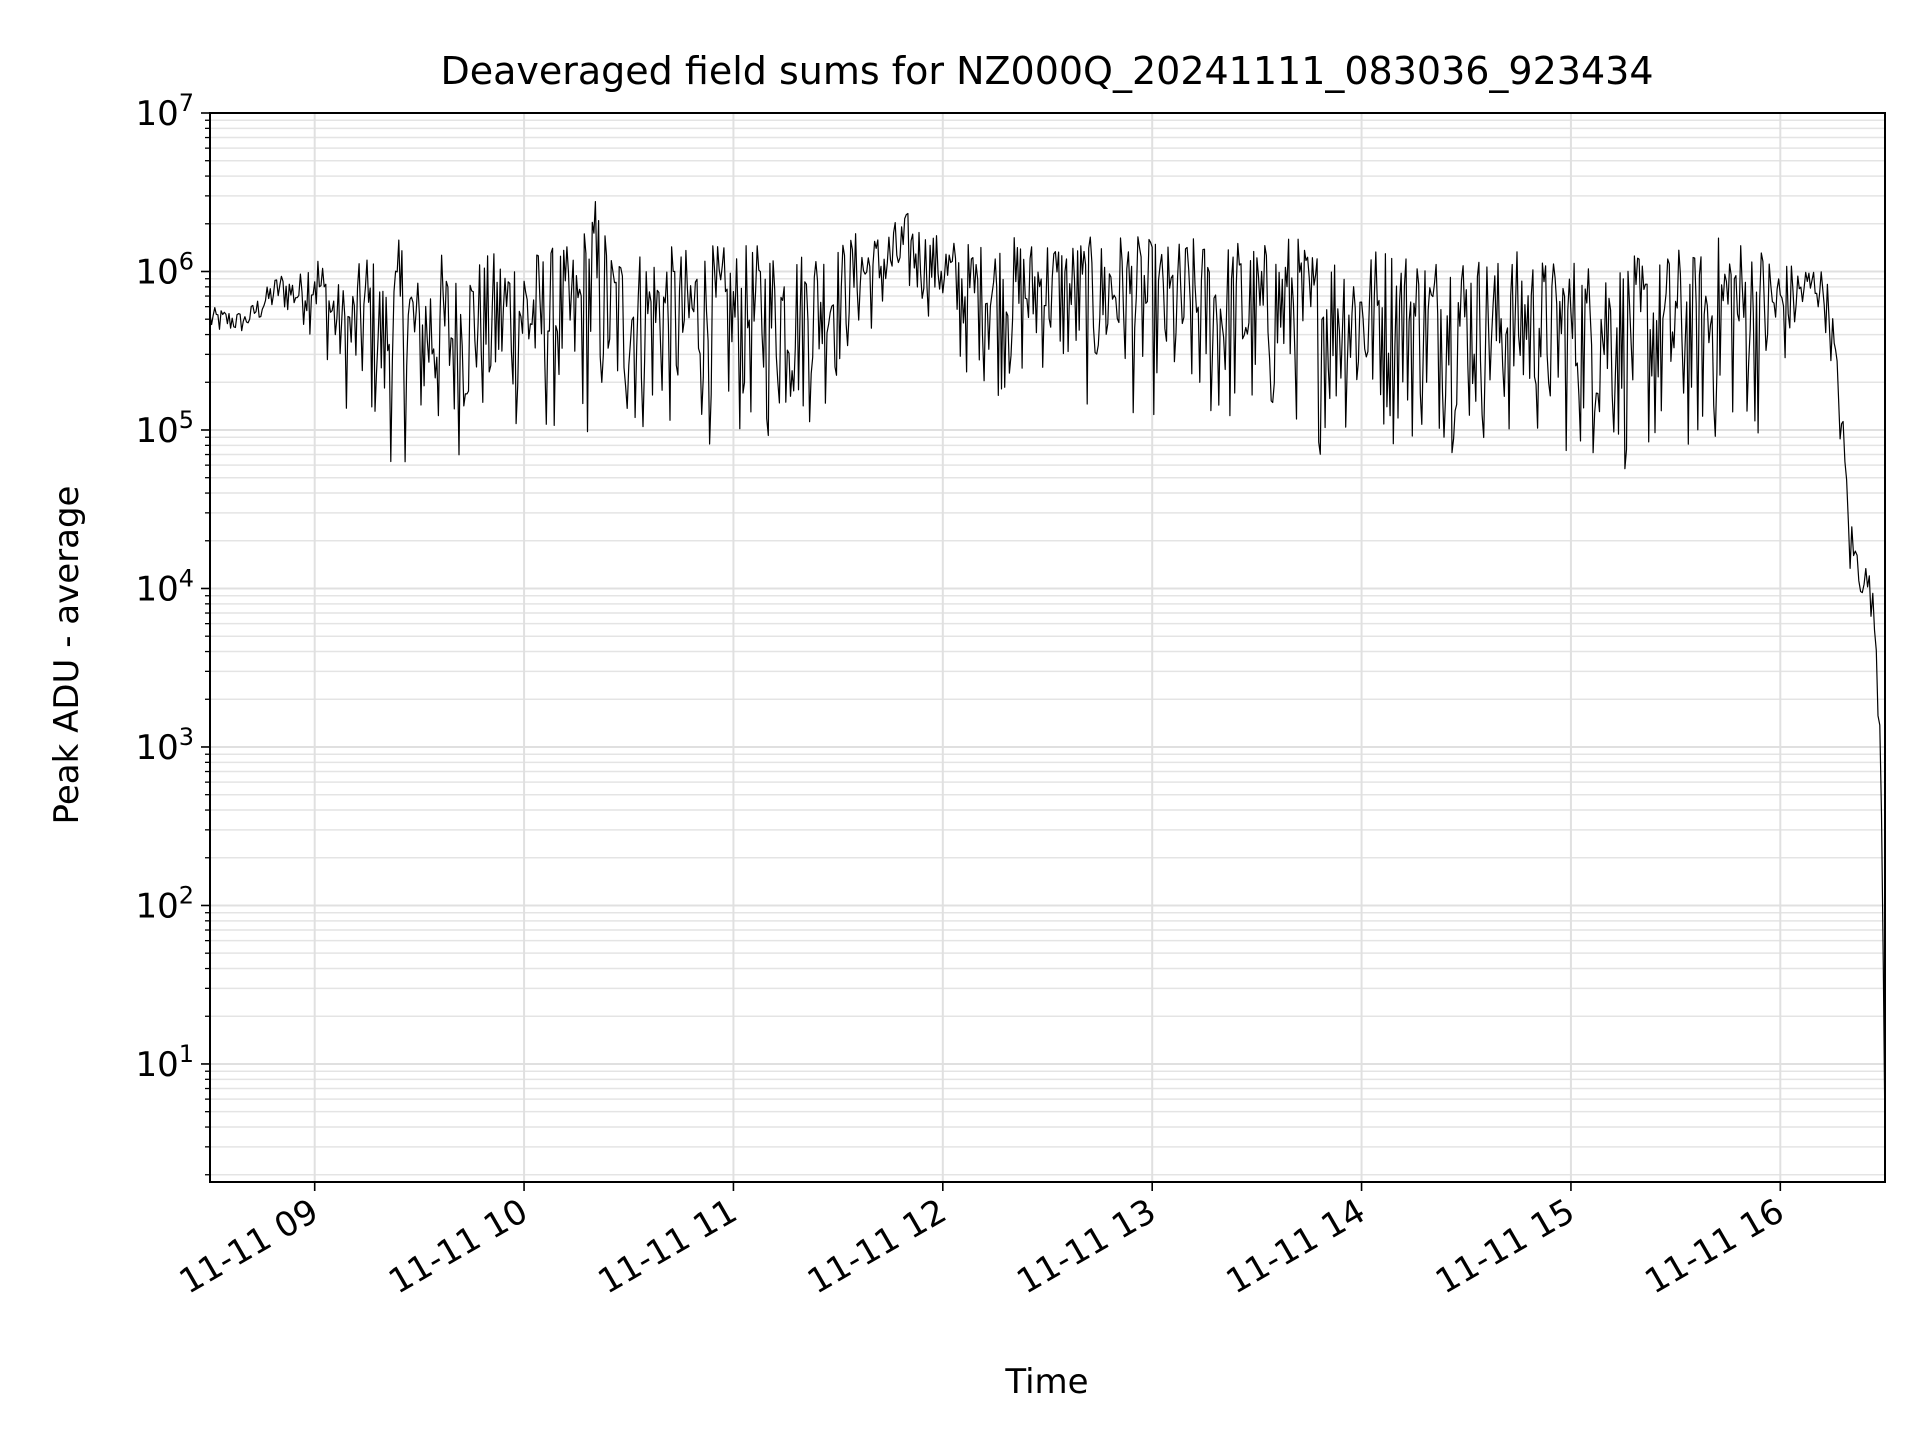 This screenshot has width=1920, height=1440. I want to click on y-tick-label-exponent: 2, so click(186, 895).